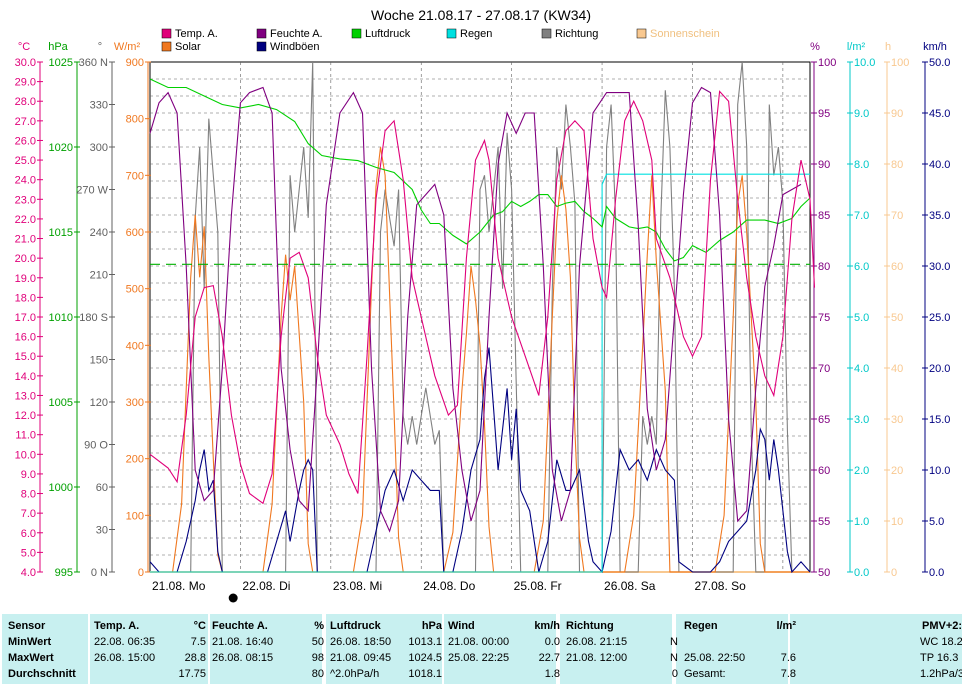 The width and height of the screenshot is (962, 684). I want to click on solar-axis-tick-label: 100, so click(135, 516).